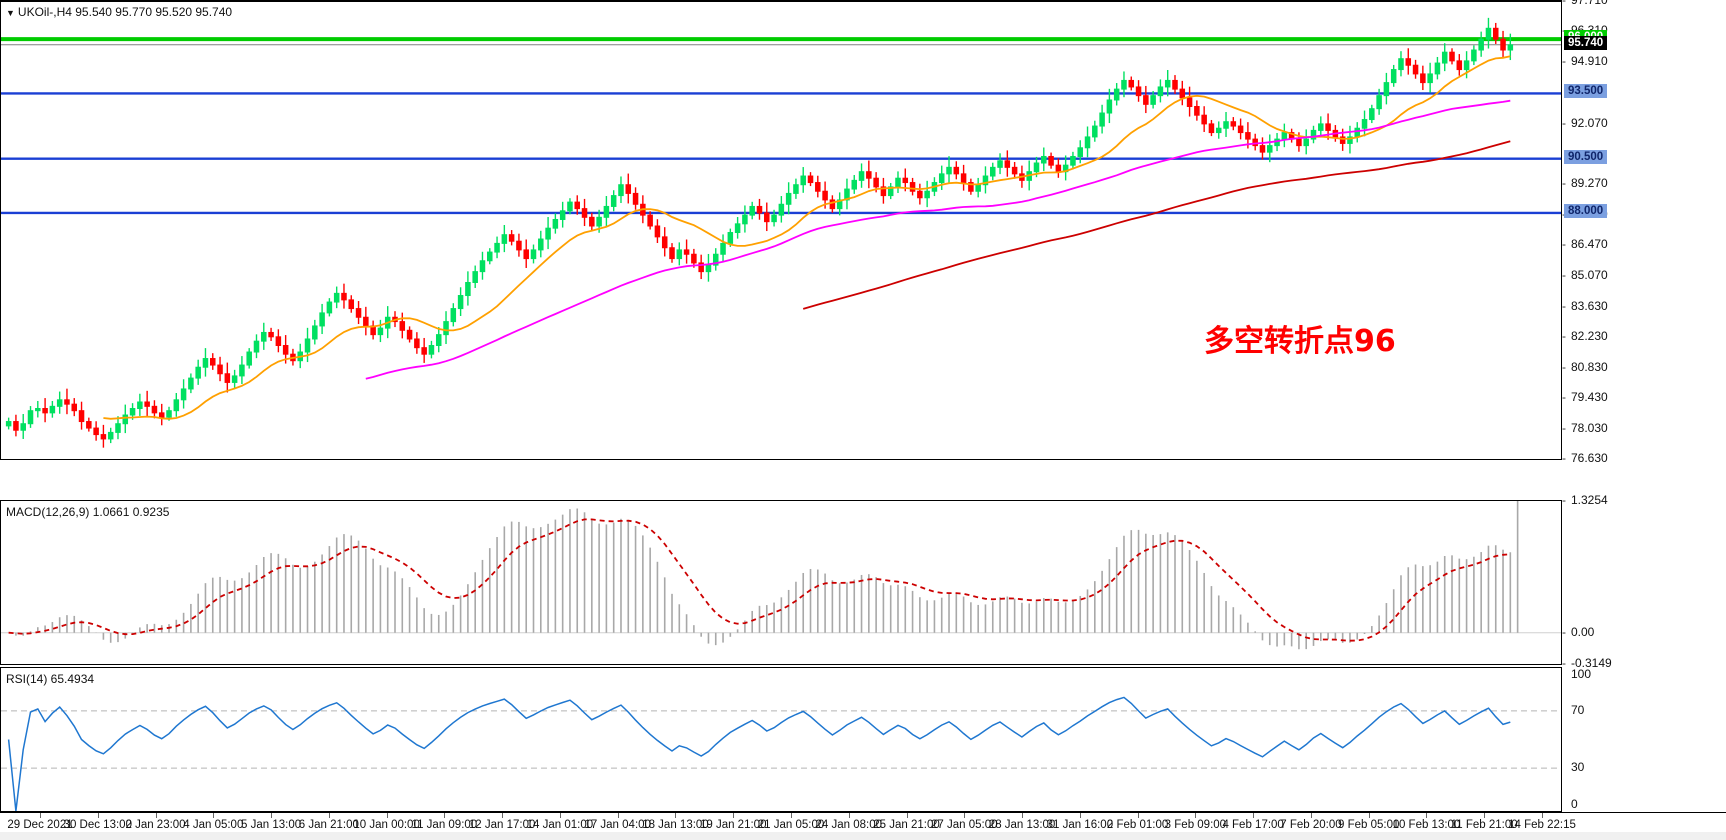  What do you see at coordinates (10, 12) in the screenshot?
I see `collapse-triangle-icon: ▼` at bounding box center [10, 12].